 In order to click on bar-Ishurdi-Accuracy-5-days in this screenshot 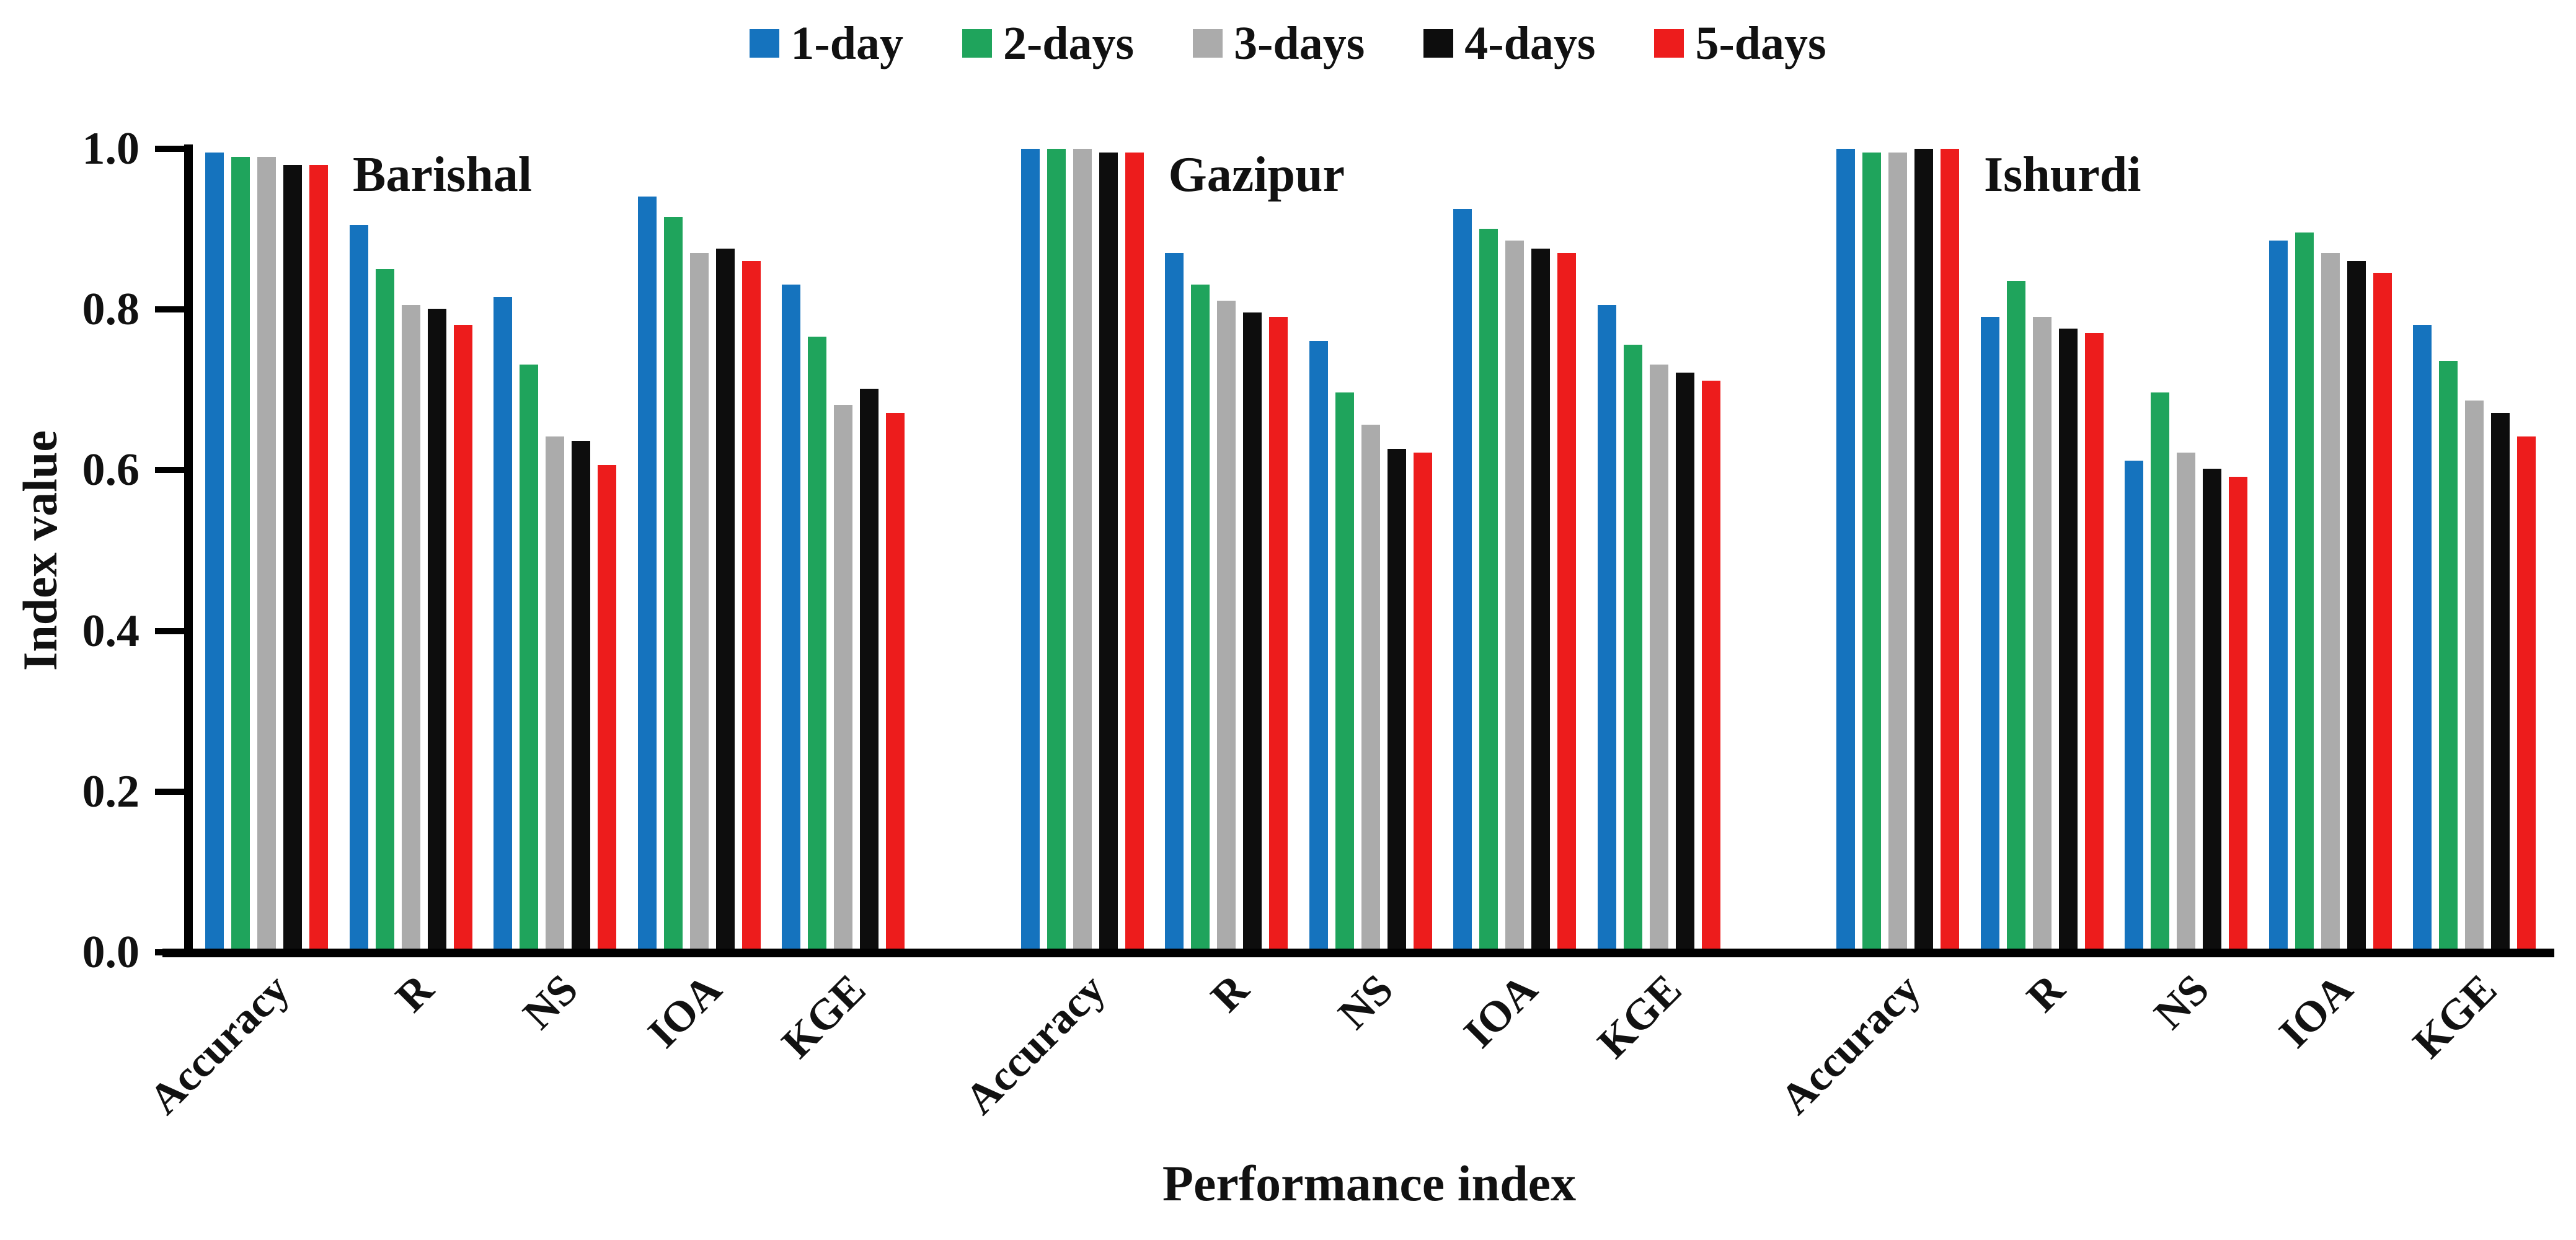, I will do `click(1950, 549)`.